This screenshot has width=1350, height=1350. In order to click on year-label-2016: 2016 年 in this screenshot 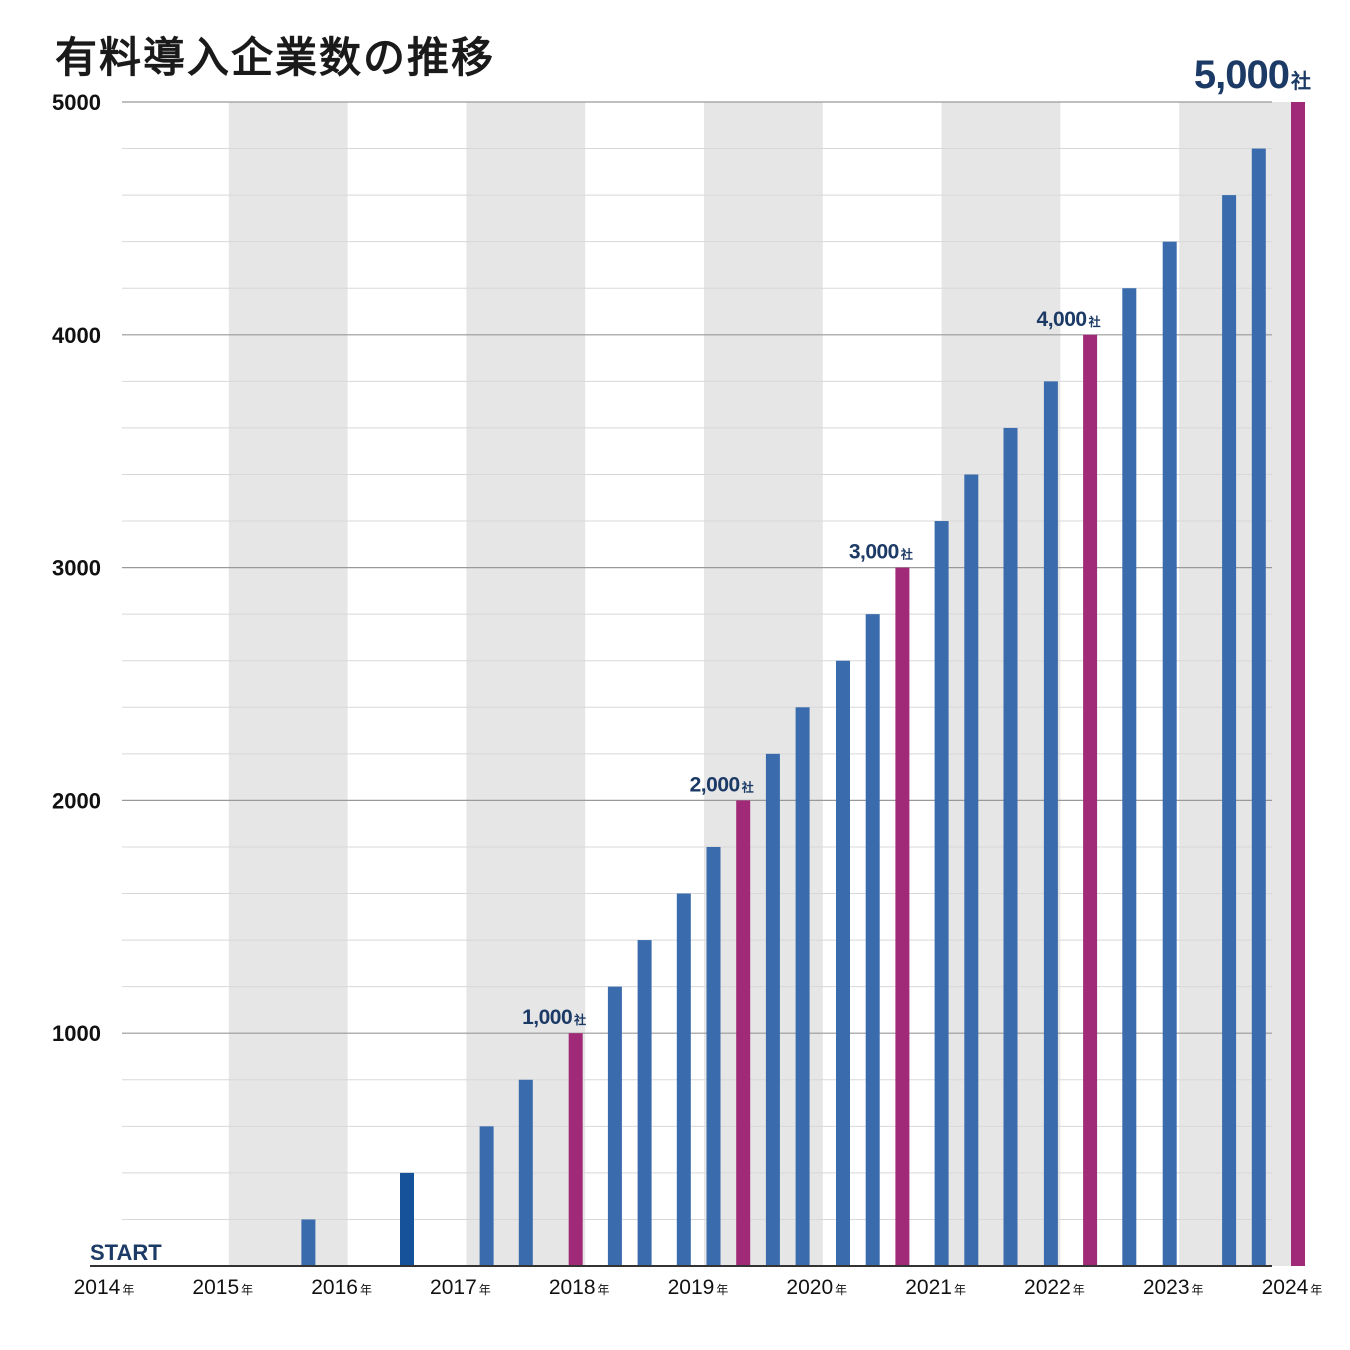, I will do `click(341, 1287)`.